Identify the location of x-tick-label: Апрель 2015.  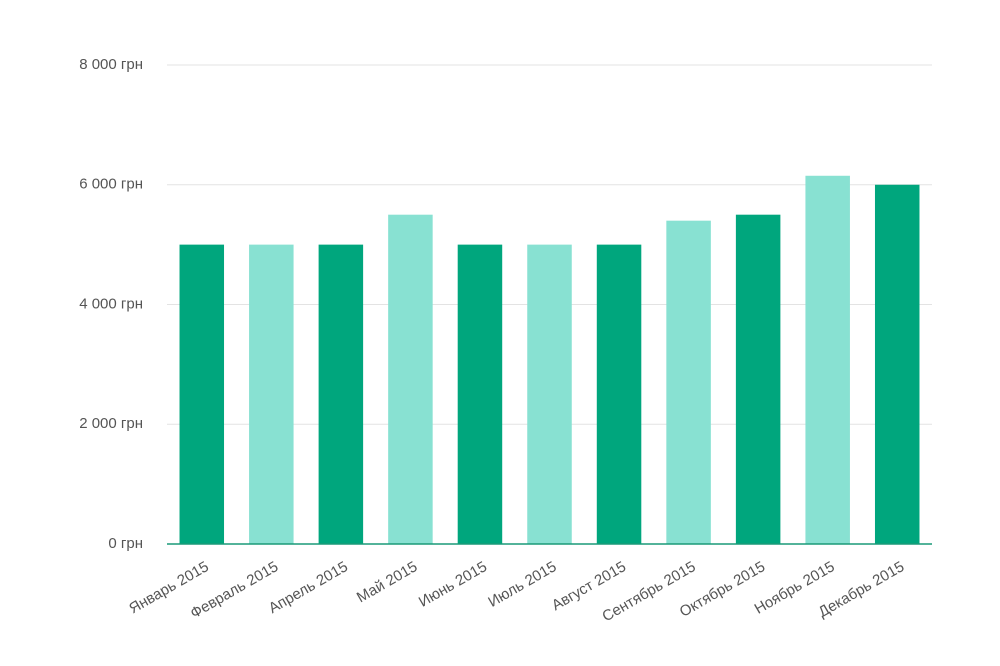
(308, 587).